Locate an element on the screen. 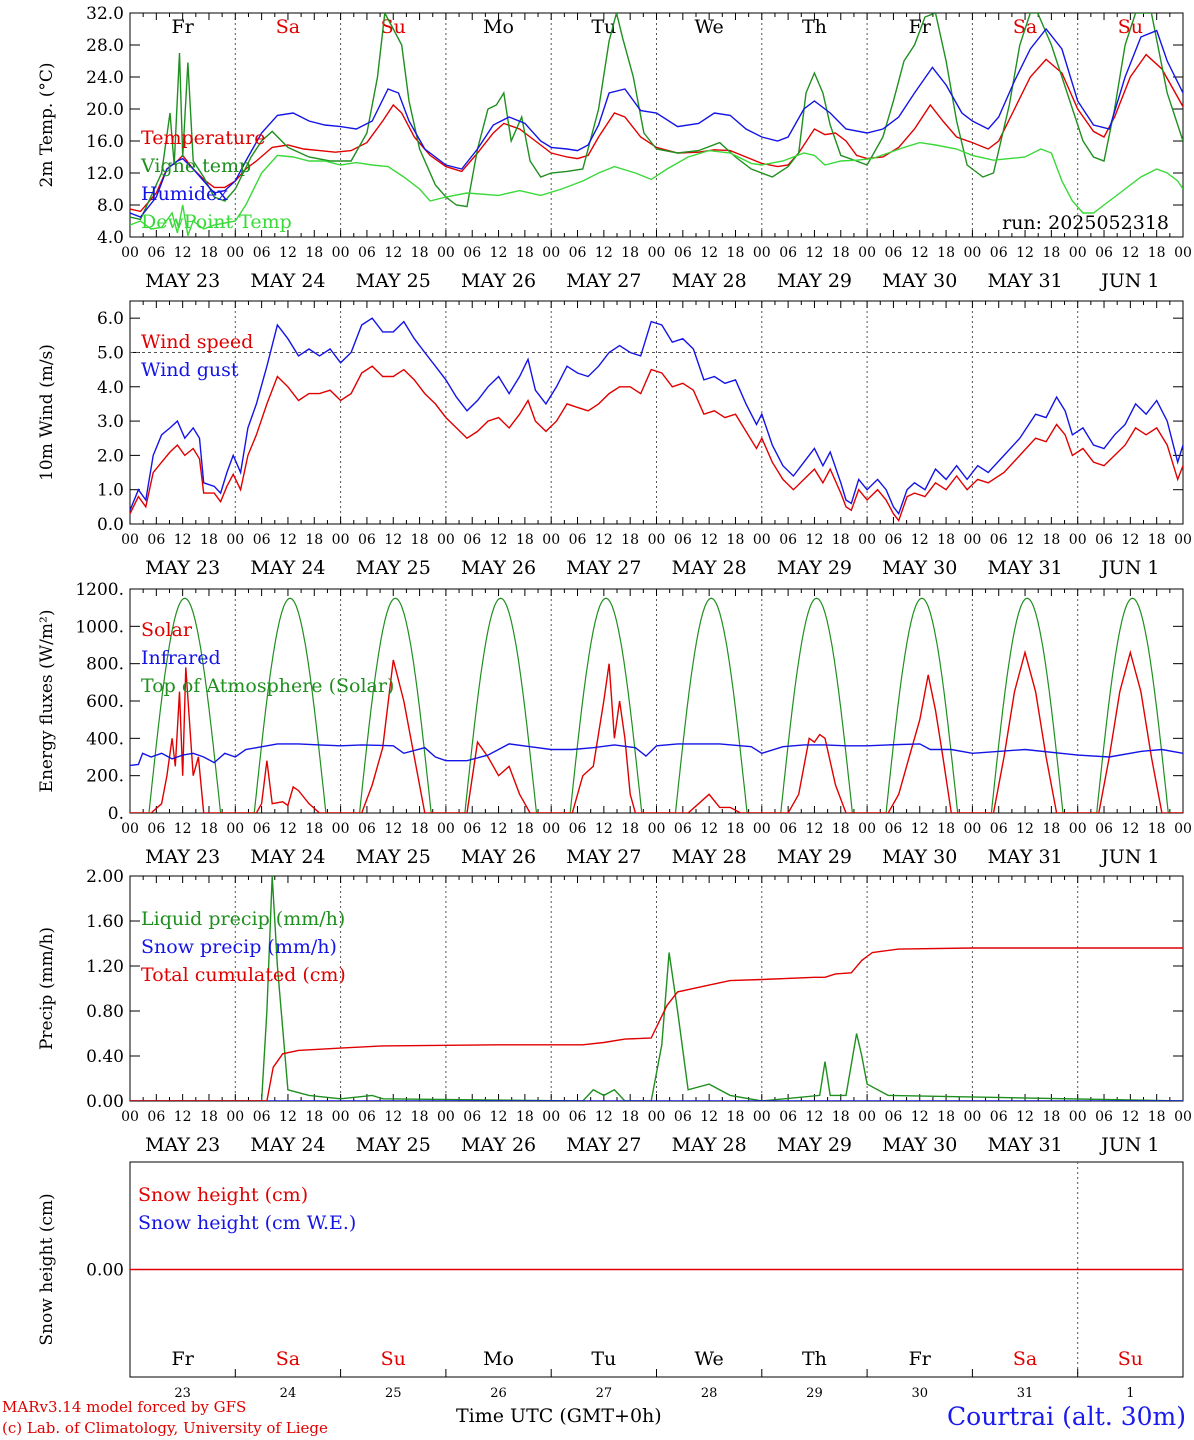  day-label: We is located at coordinates (709, 1359).